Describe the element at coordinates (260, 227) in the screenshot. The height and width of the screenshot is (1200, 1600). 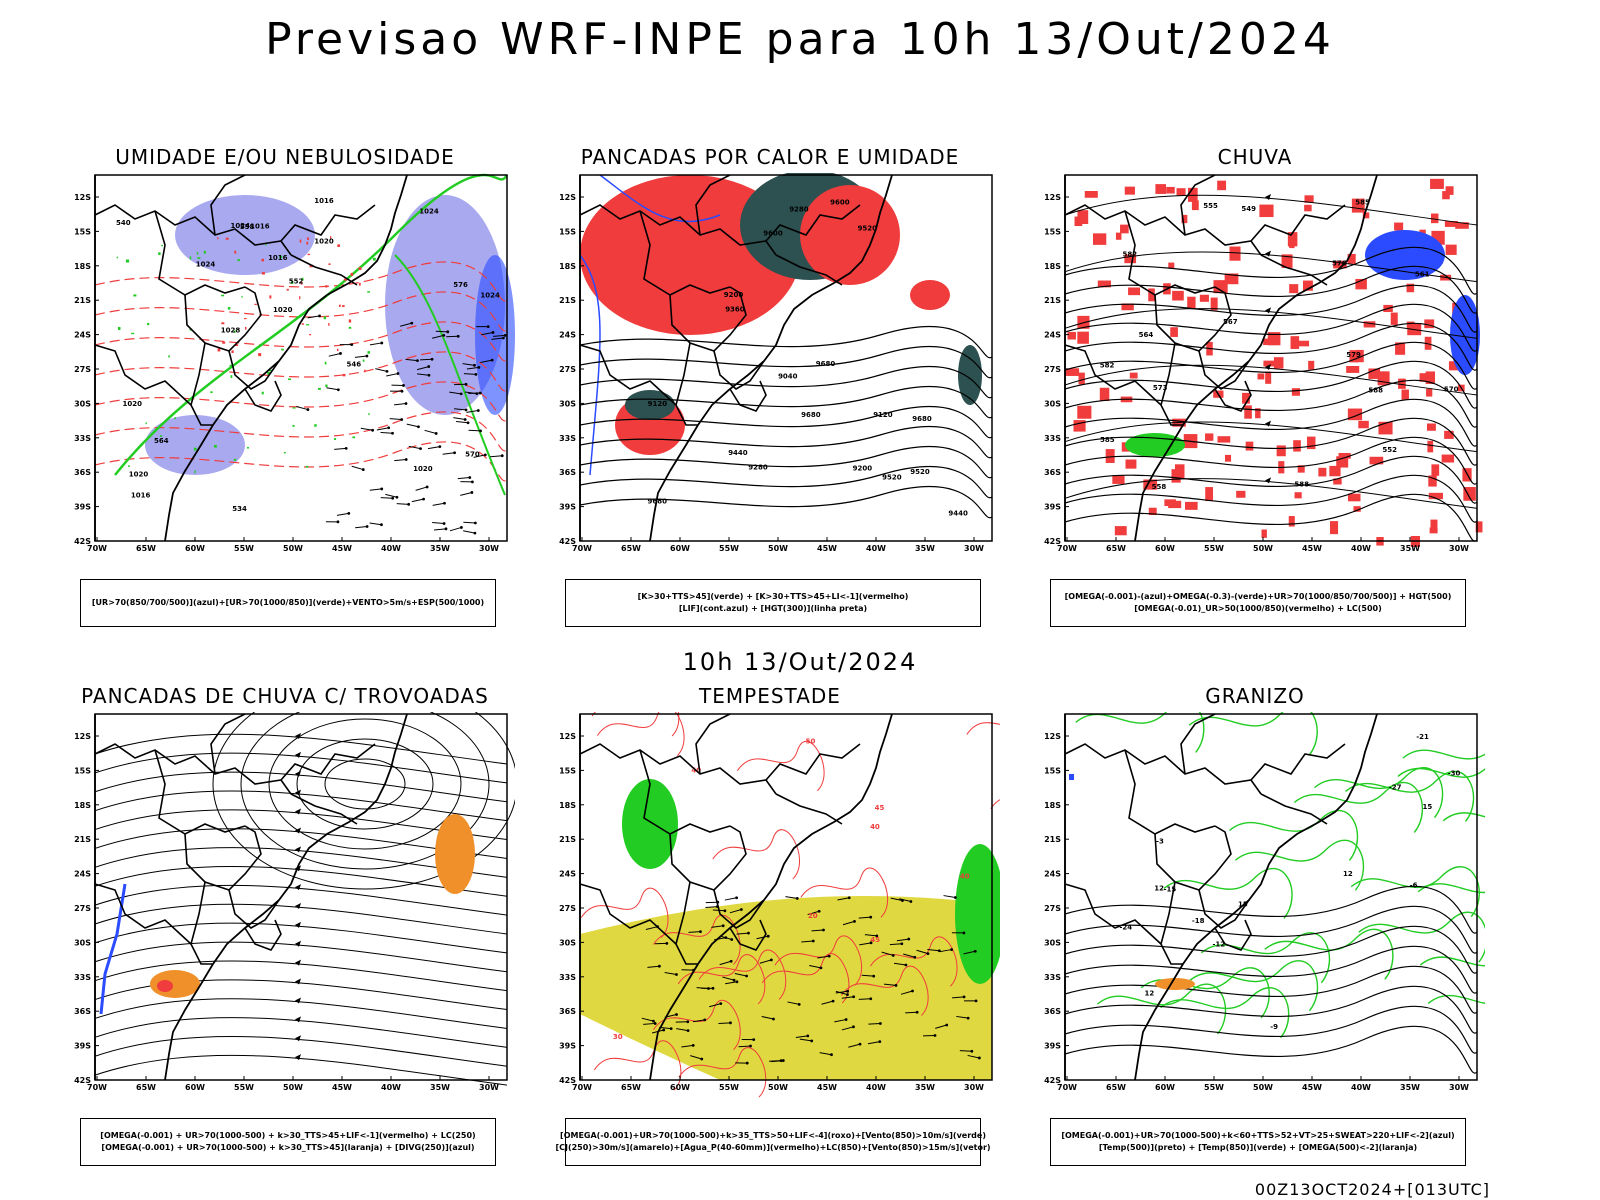
I see `contour-label: 1016` at that location.